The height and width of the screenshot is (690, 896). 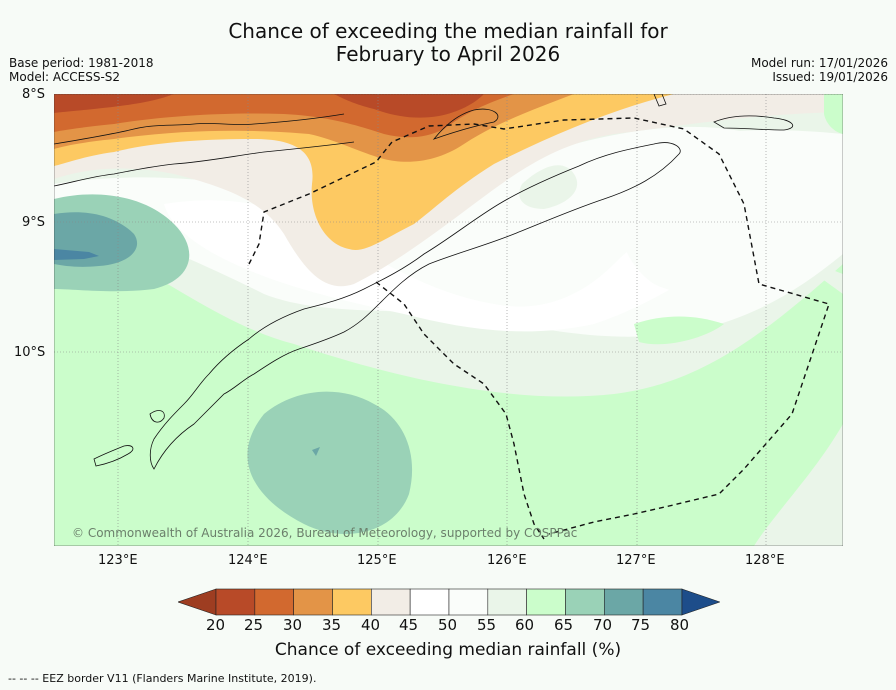 What do you see at coordinates (204, 164) in the screenshot?
I see `coast-north-shore` at bounding box center [204, 164].